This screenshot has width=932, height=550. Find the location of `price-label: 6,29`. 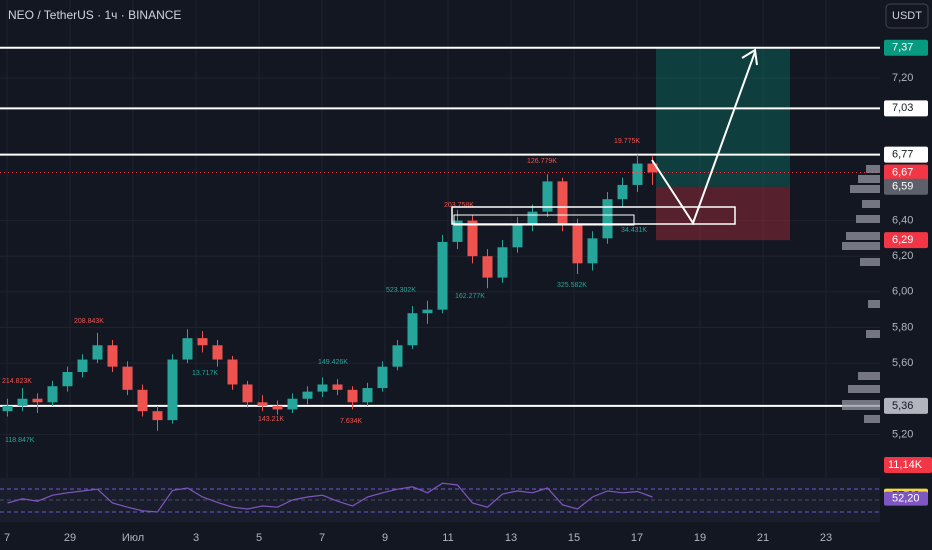

price-label: 6,29 is located at coordinates (902, 240).